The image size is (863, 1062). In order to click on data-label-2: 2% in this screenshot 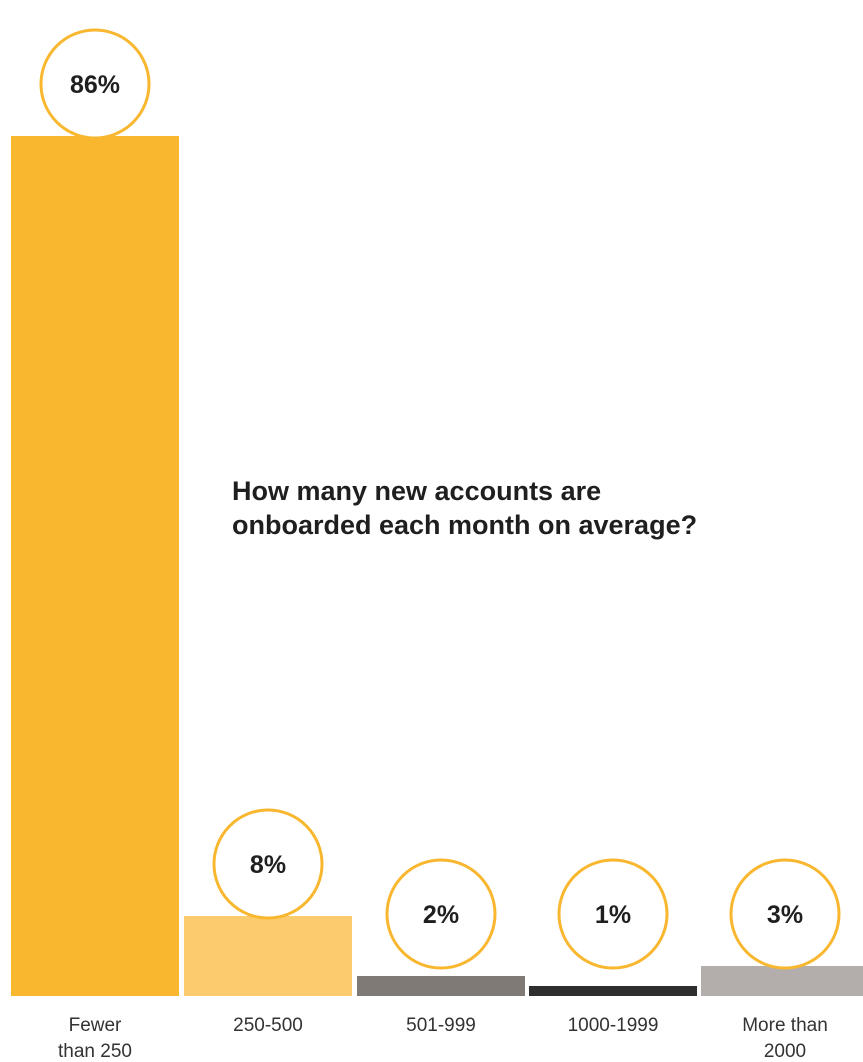, I will do `click(441, 915)`.